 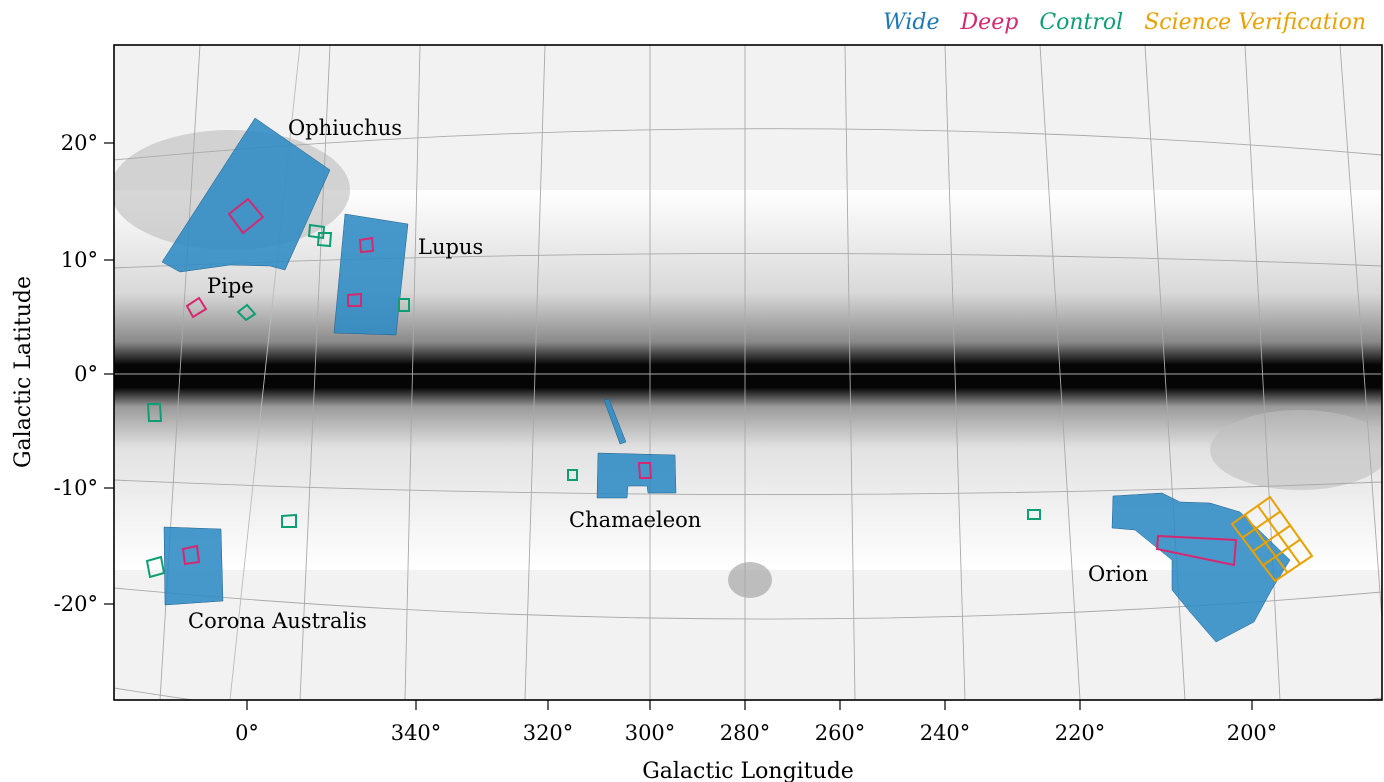 What do you see at coordinates (1081, 22) in the screenshot?
I see `legend-item-control: Control` at bounding box center [1081, 22].